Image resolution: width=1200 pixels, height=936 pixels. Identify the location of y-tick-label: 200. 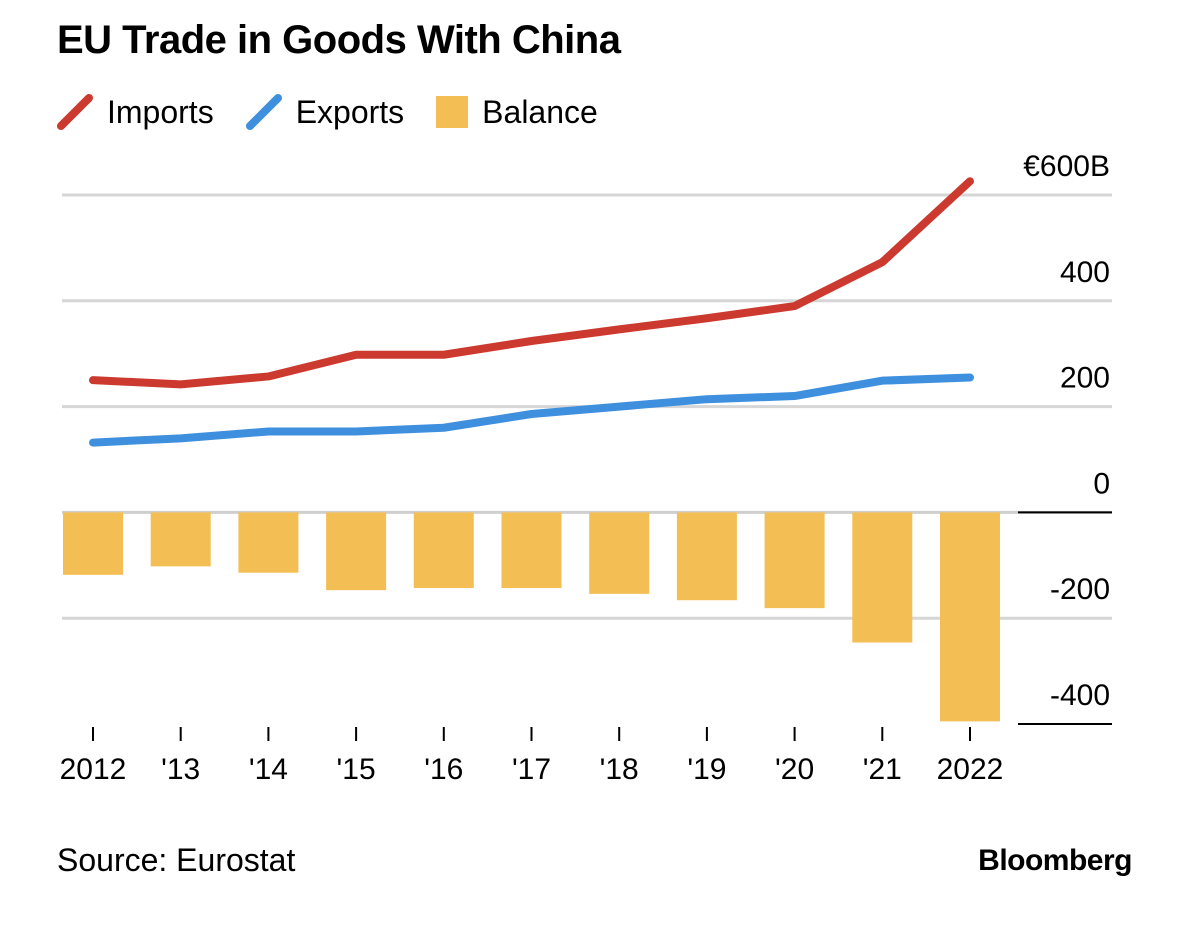
(1085, 378).